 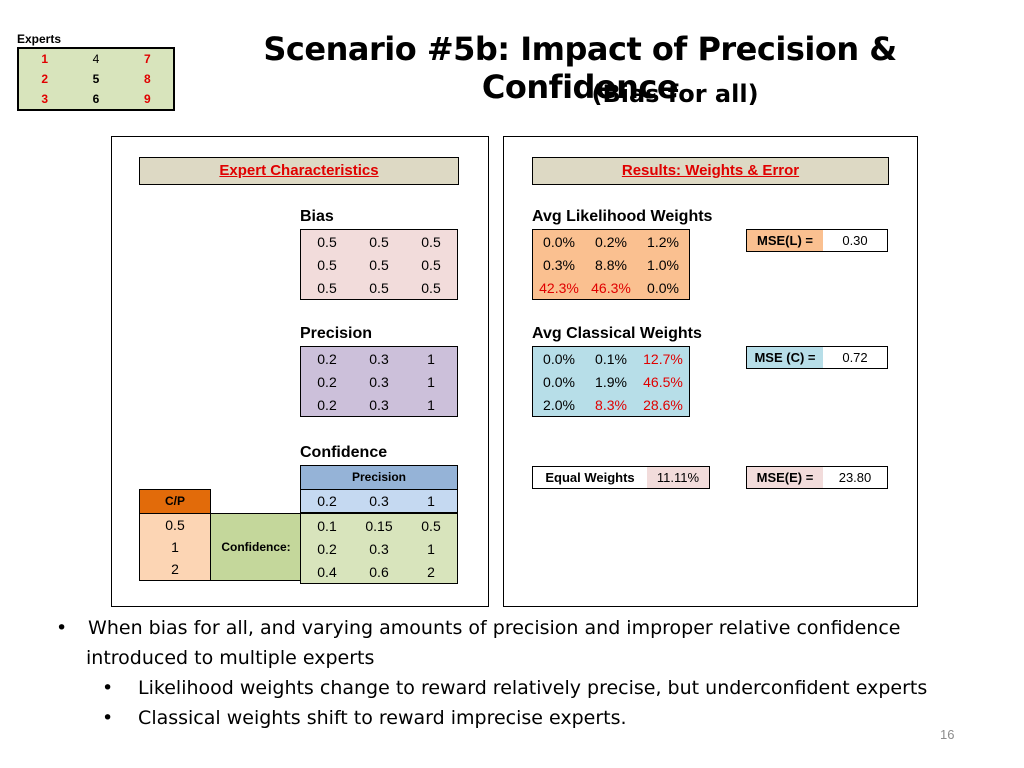 I want to click on likelihood-cell: 42.3%, so click(x=558, y=288).